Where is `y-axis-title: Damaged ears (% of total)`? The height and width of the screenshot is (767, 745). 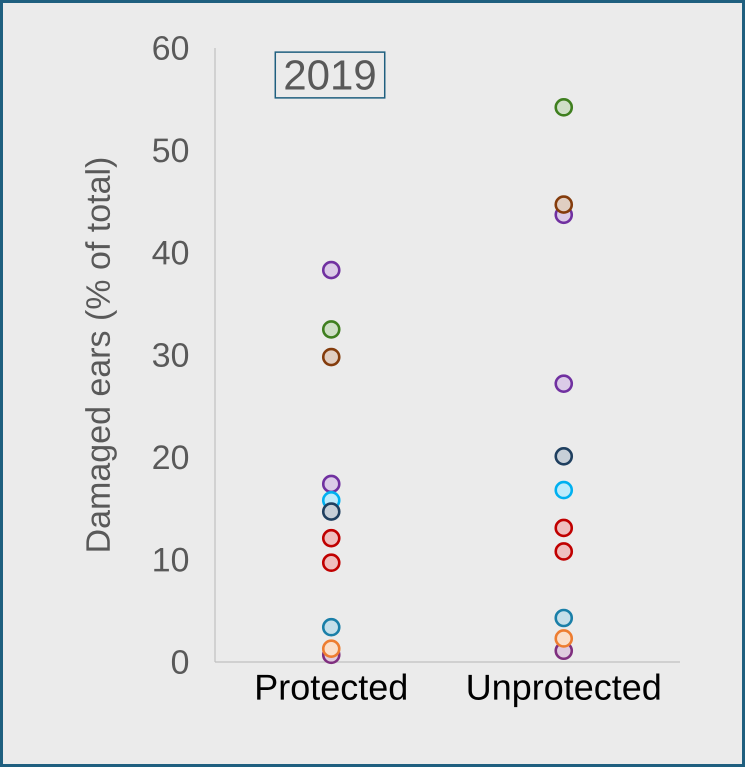
y-axis-title: Damaged ears (% of total) is located at coordinates (101, 354).